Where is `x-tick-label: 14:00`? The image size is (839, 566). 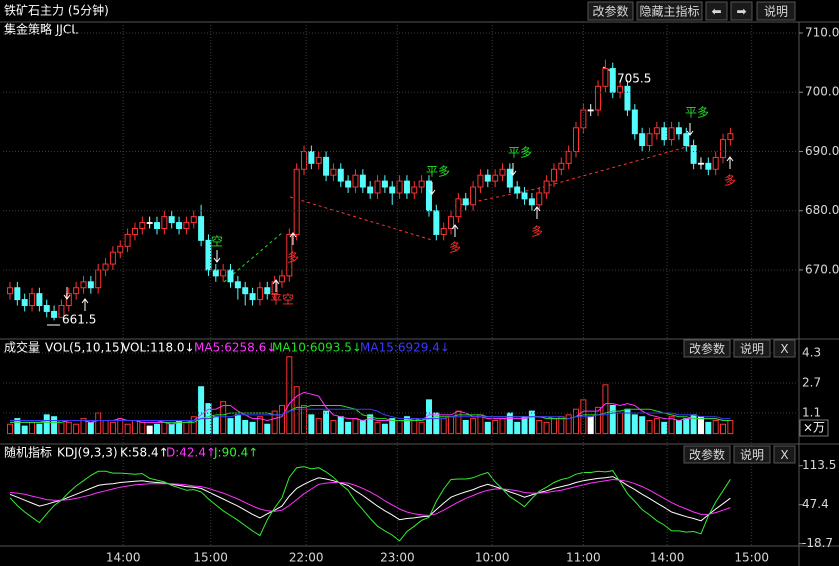 x-tick-label: 14:00 is located at coordinates (123, 558).